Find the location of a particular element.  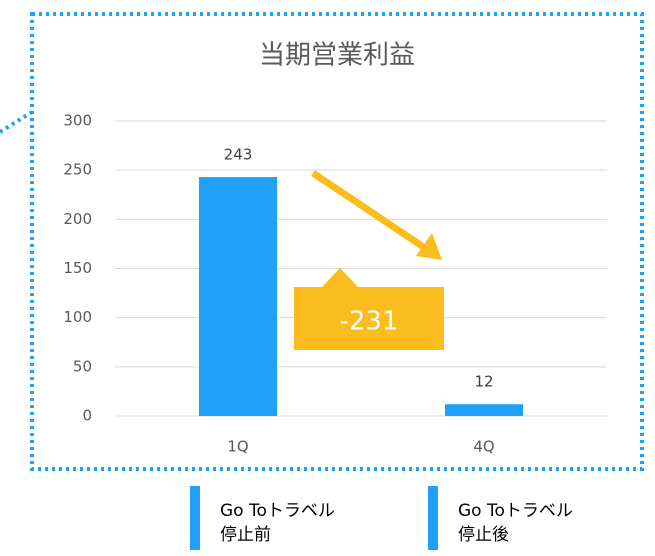

connector-line is located at coordinates (17, 122).